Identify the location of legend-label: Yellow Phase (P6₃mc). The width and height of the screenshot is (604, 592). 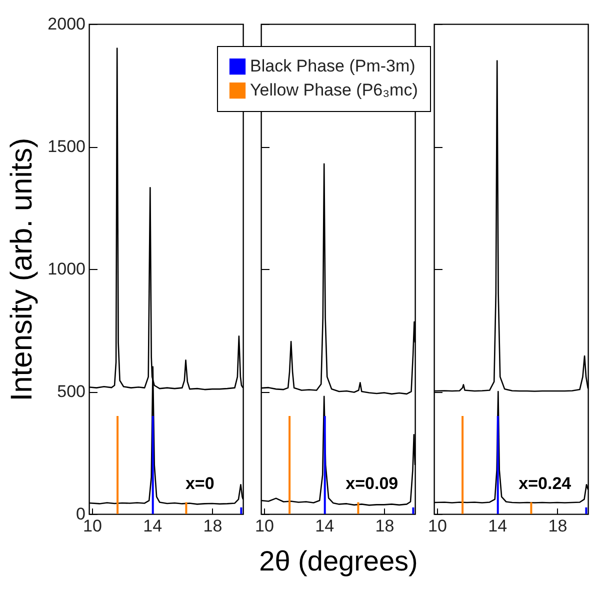
(334, 90).